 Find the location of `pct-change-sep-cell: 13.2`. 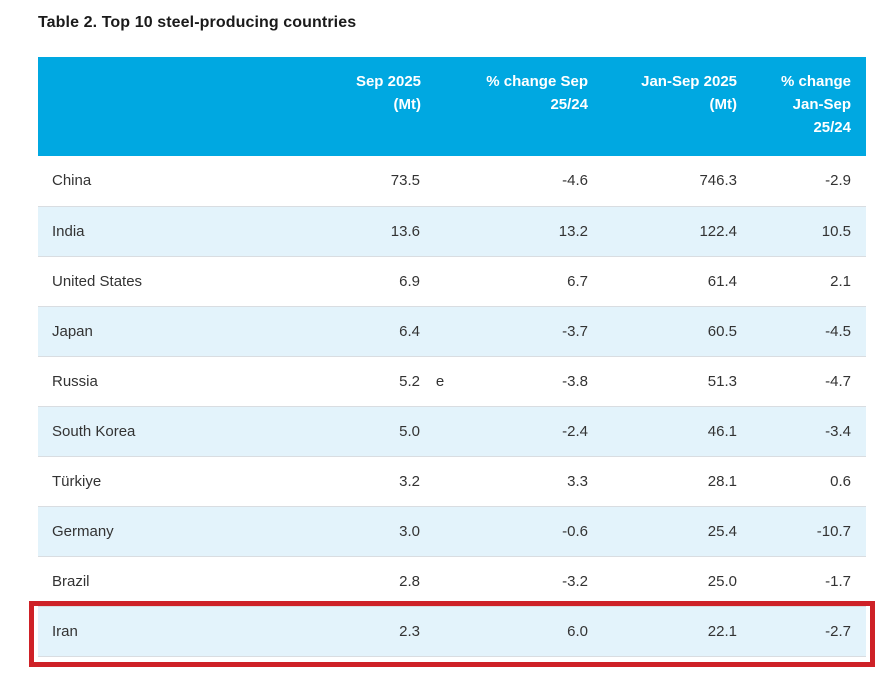

pct-change-sep-cell: 13.2 is located at coordinates (573, 231).